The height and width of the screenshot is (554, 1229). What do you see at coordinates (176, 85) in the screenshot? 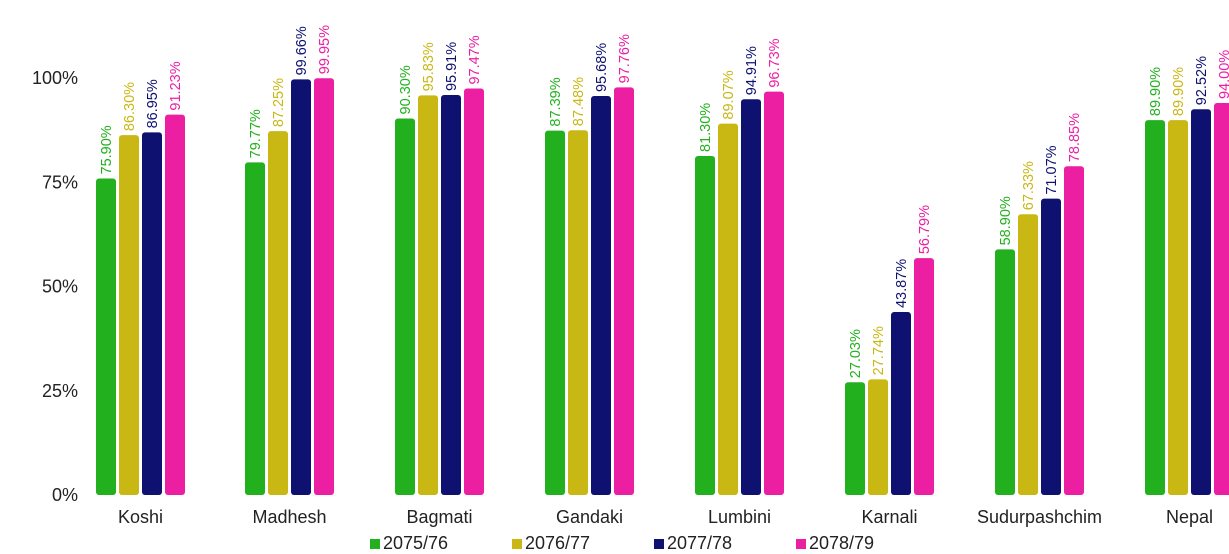
I see `data-label: 91.23%` at bounding box center [176, 85].